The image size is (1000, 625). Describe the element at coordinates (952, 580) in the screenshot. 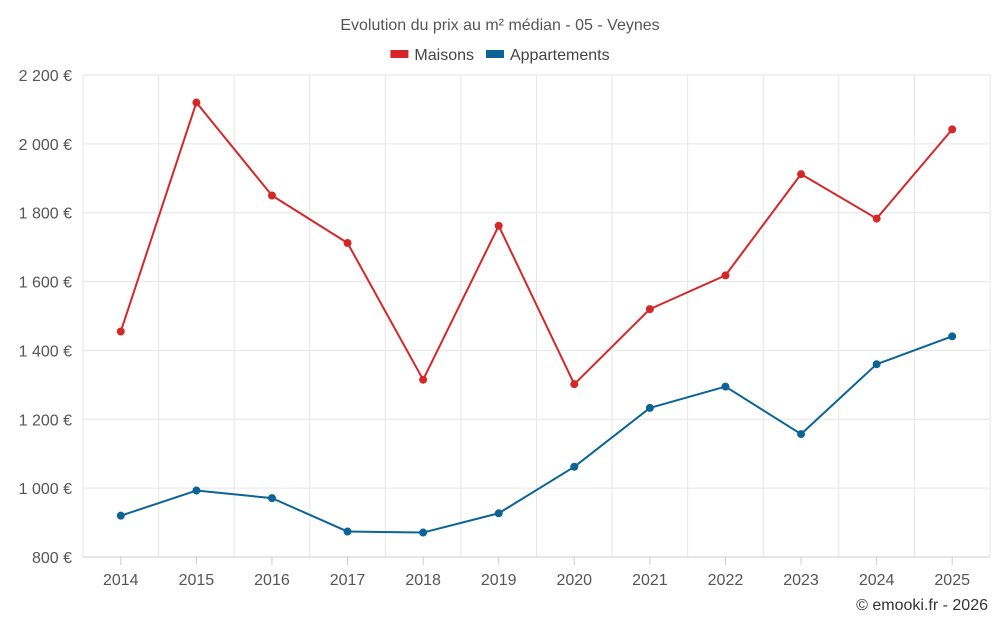

I see `x-tick-label: 2025` at that location.